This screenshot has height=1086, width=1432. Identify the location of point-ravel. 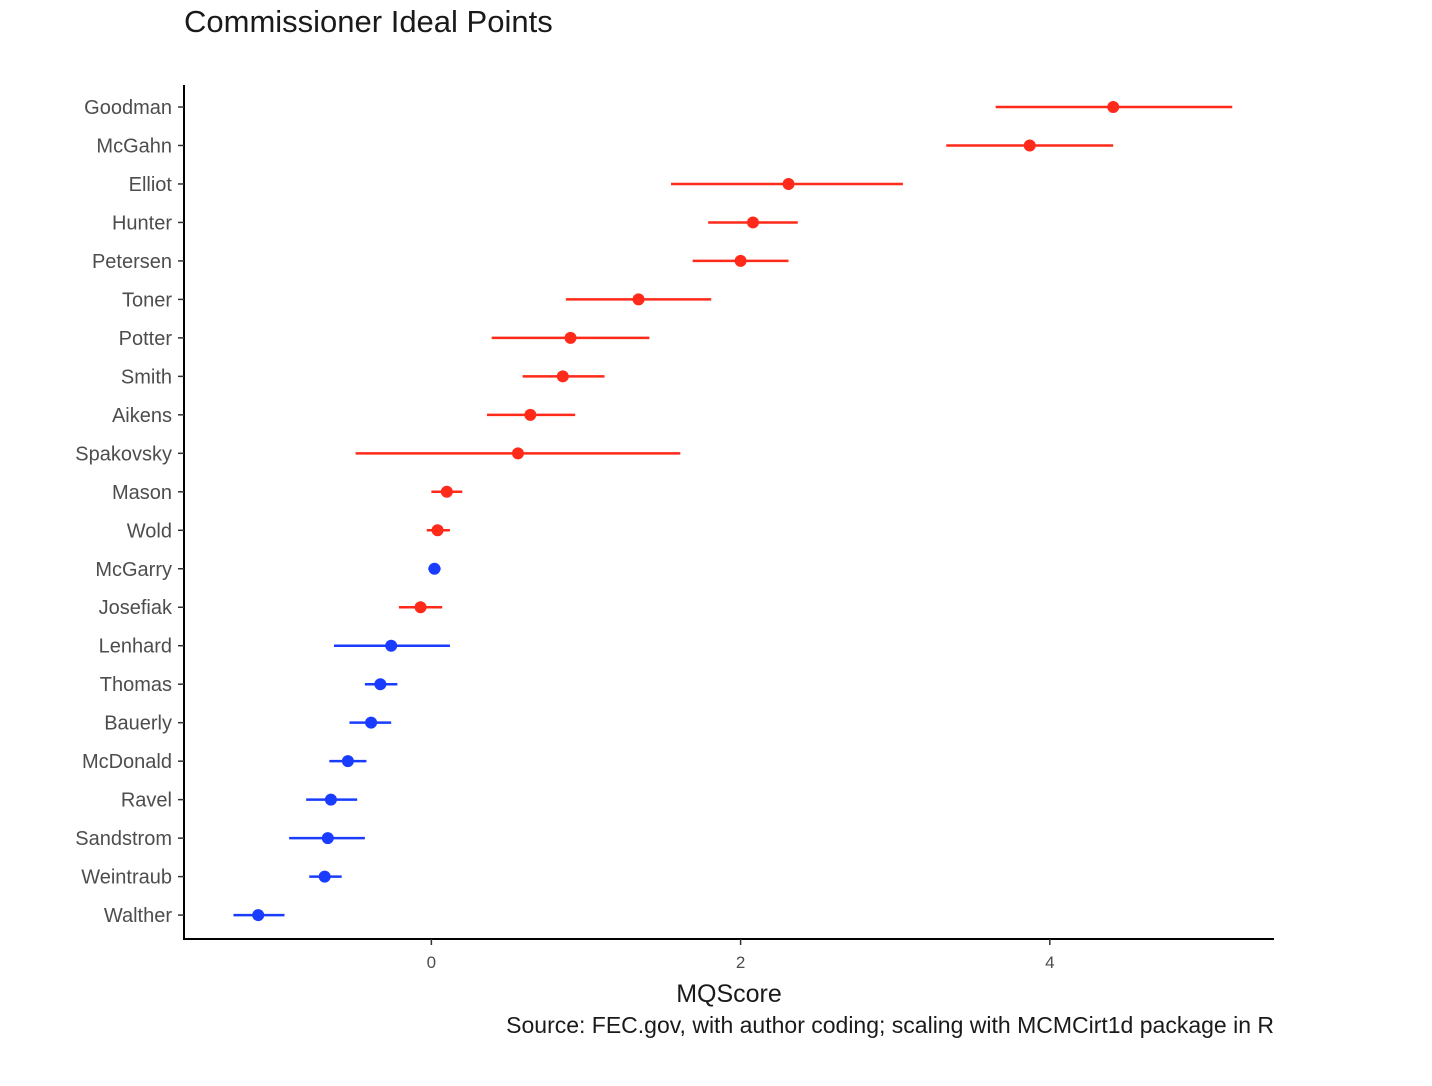
(330, 799).